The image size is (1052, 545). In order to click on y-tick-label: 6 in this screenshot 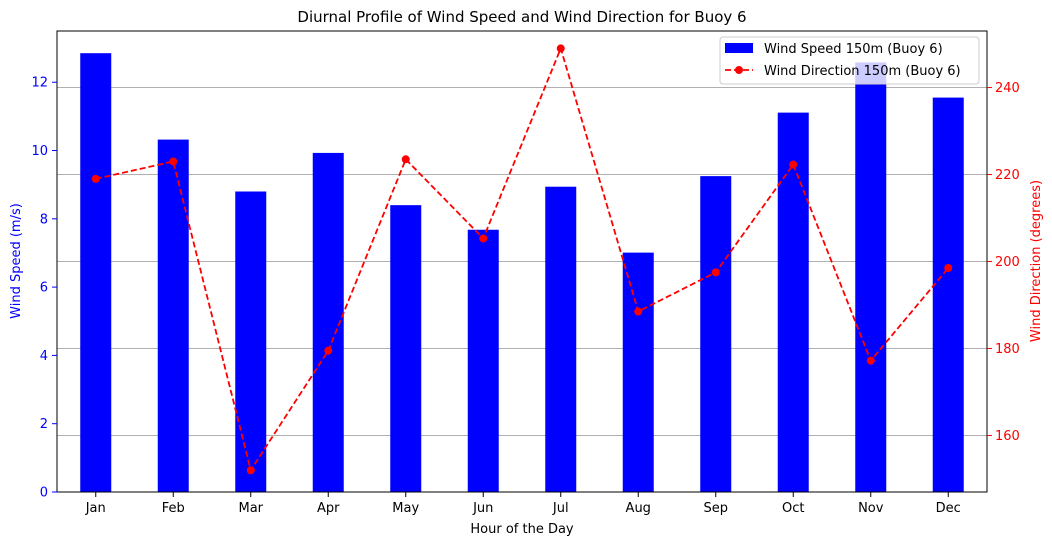, I will do `click(44, 288)`.